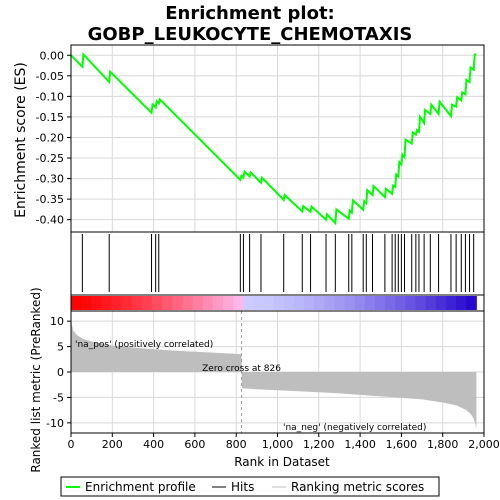 Image resolution: width=500 pixels, height=500 pixels. I want to click on x-tick-label: 2,000, so click(484, 444).